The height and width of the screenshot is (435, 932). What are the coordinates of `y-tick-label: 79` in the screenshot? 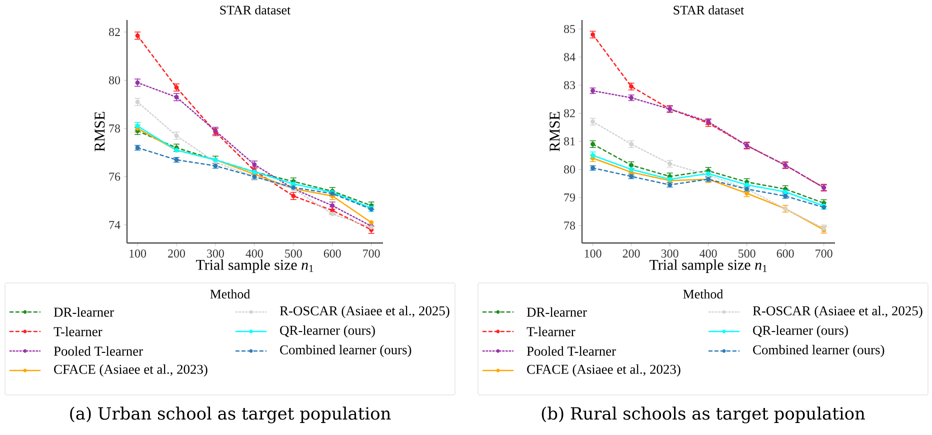 It's located at (569, 197).